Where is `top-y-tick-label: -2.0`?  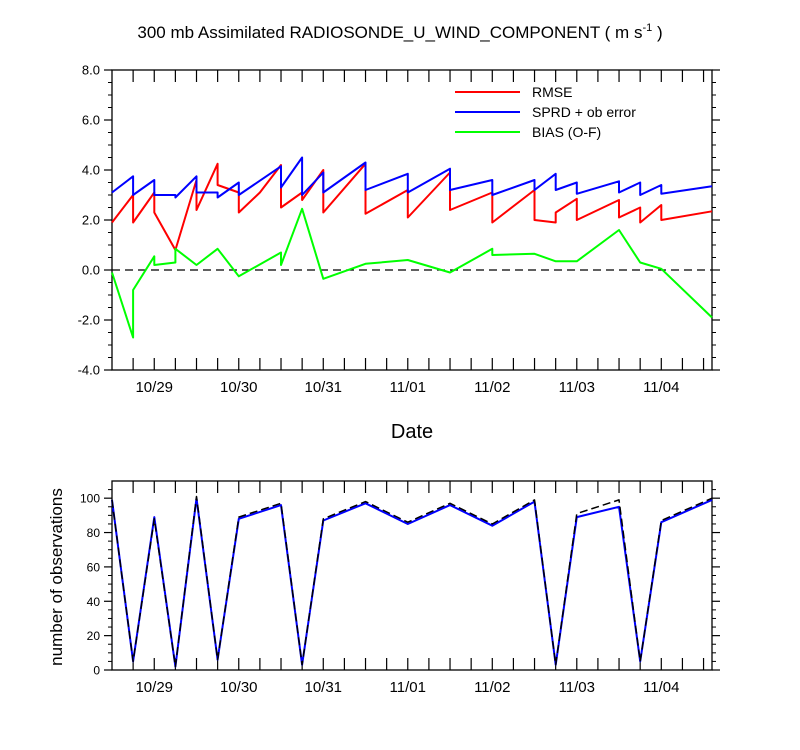 top-y-tick-label: -2.0 is located at coordinates (89, 320).